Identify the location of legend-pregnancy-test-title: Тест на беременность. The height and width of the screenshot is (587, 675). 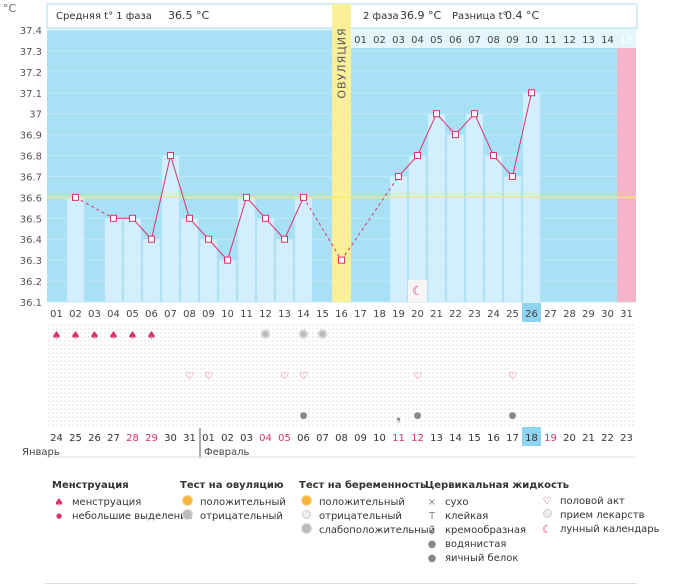
(363, 485).